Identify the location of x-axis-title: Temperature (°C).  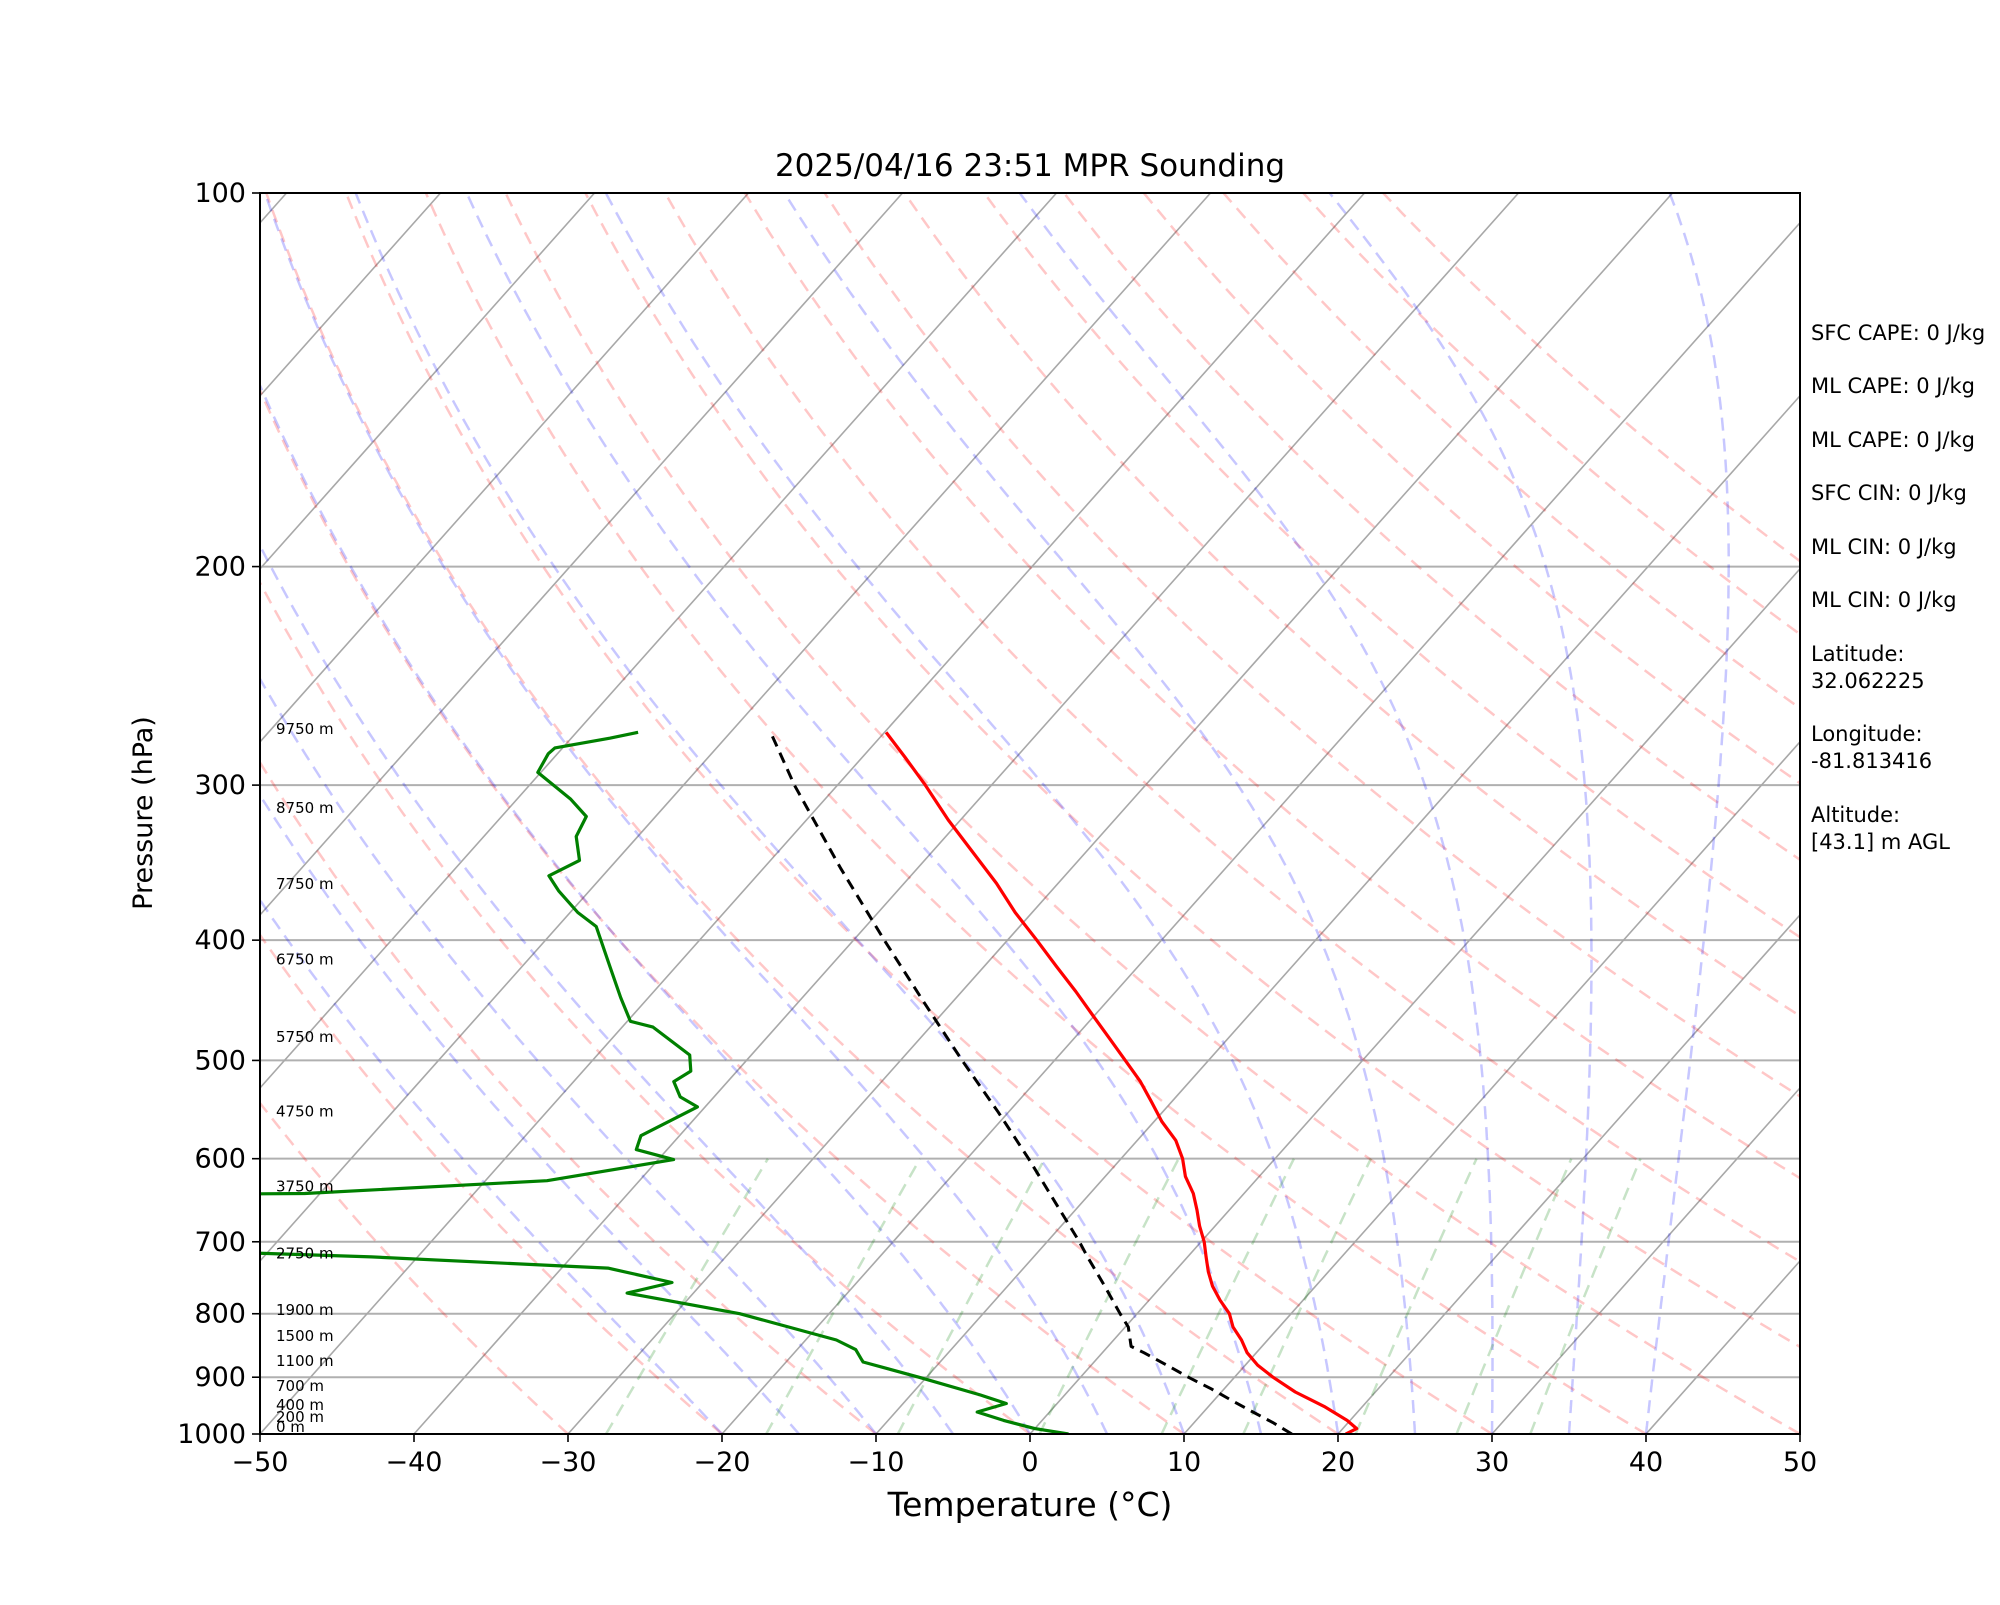
(1030, 1504).